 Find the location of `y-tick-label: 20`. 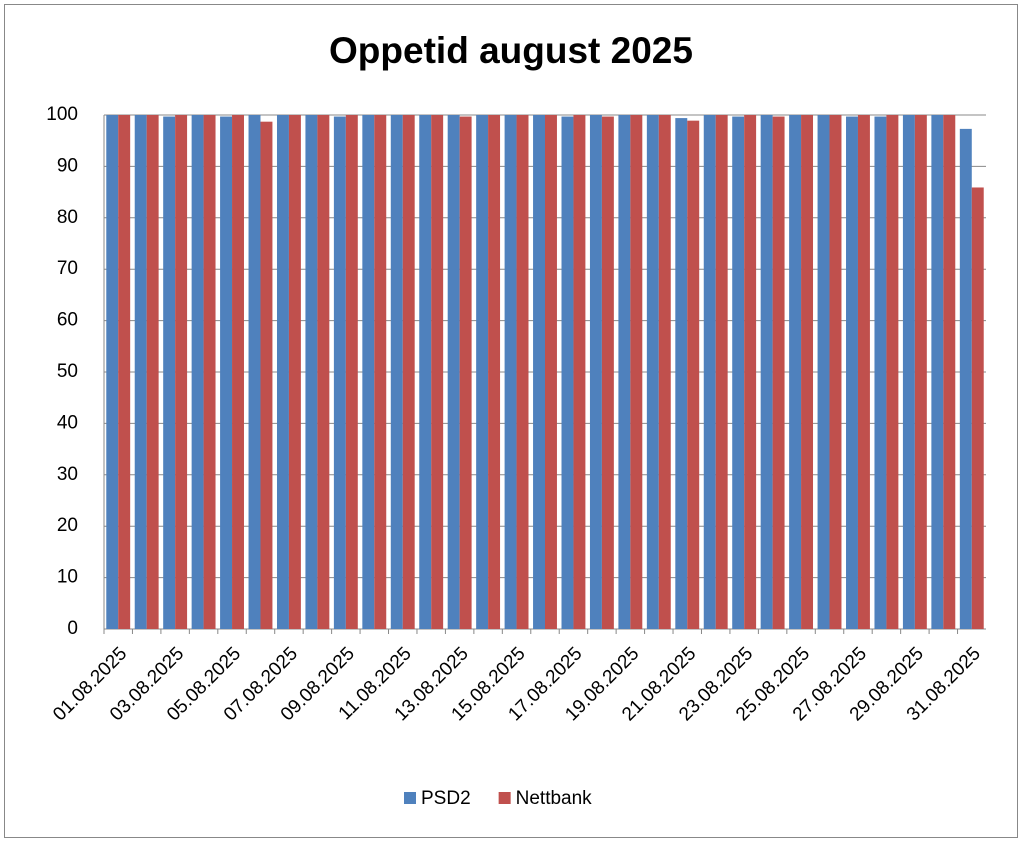

y-tick-label: 20 is located at coordinates (67, 525).